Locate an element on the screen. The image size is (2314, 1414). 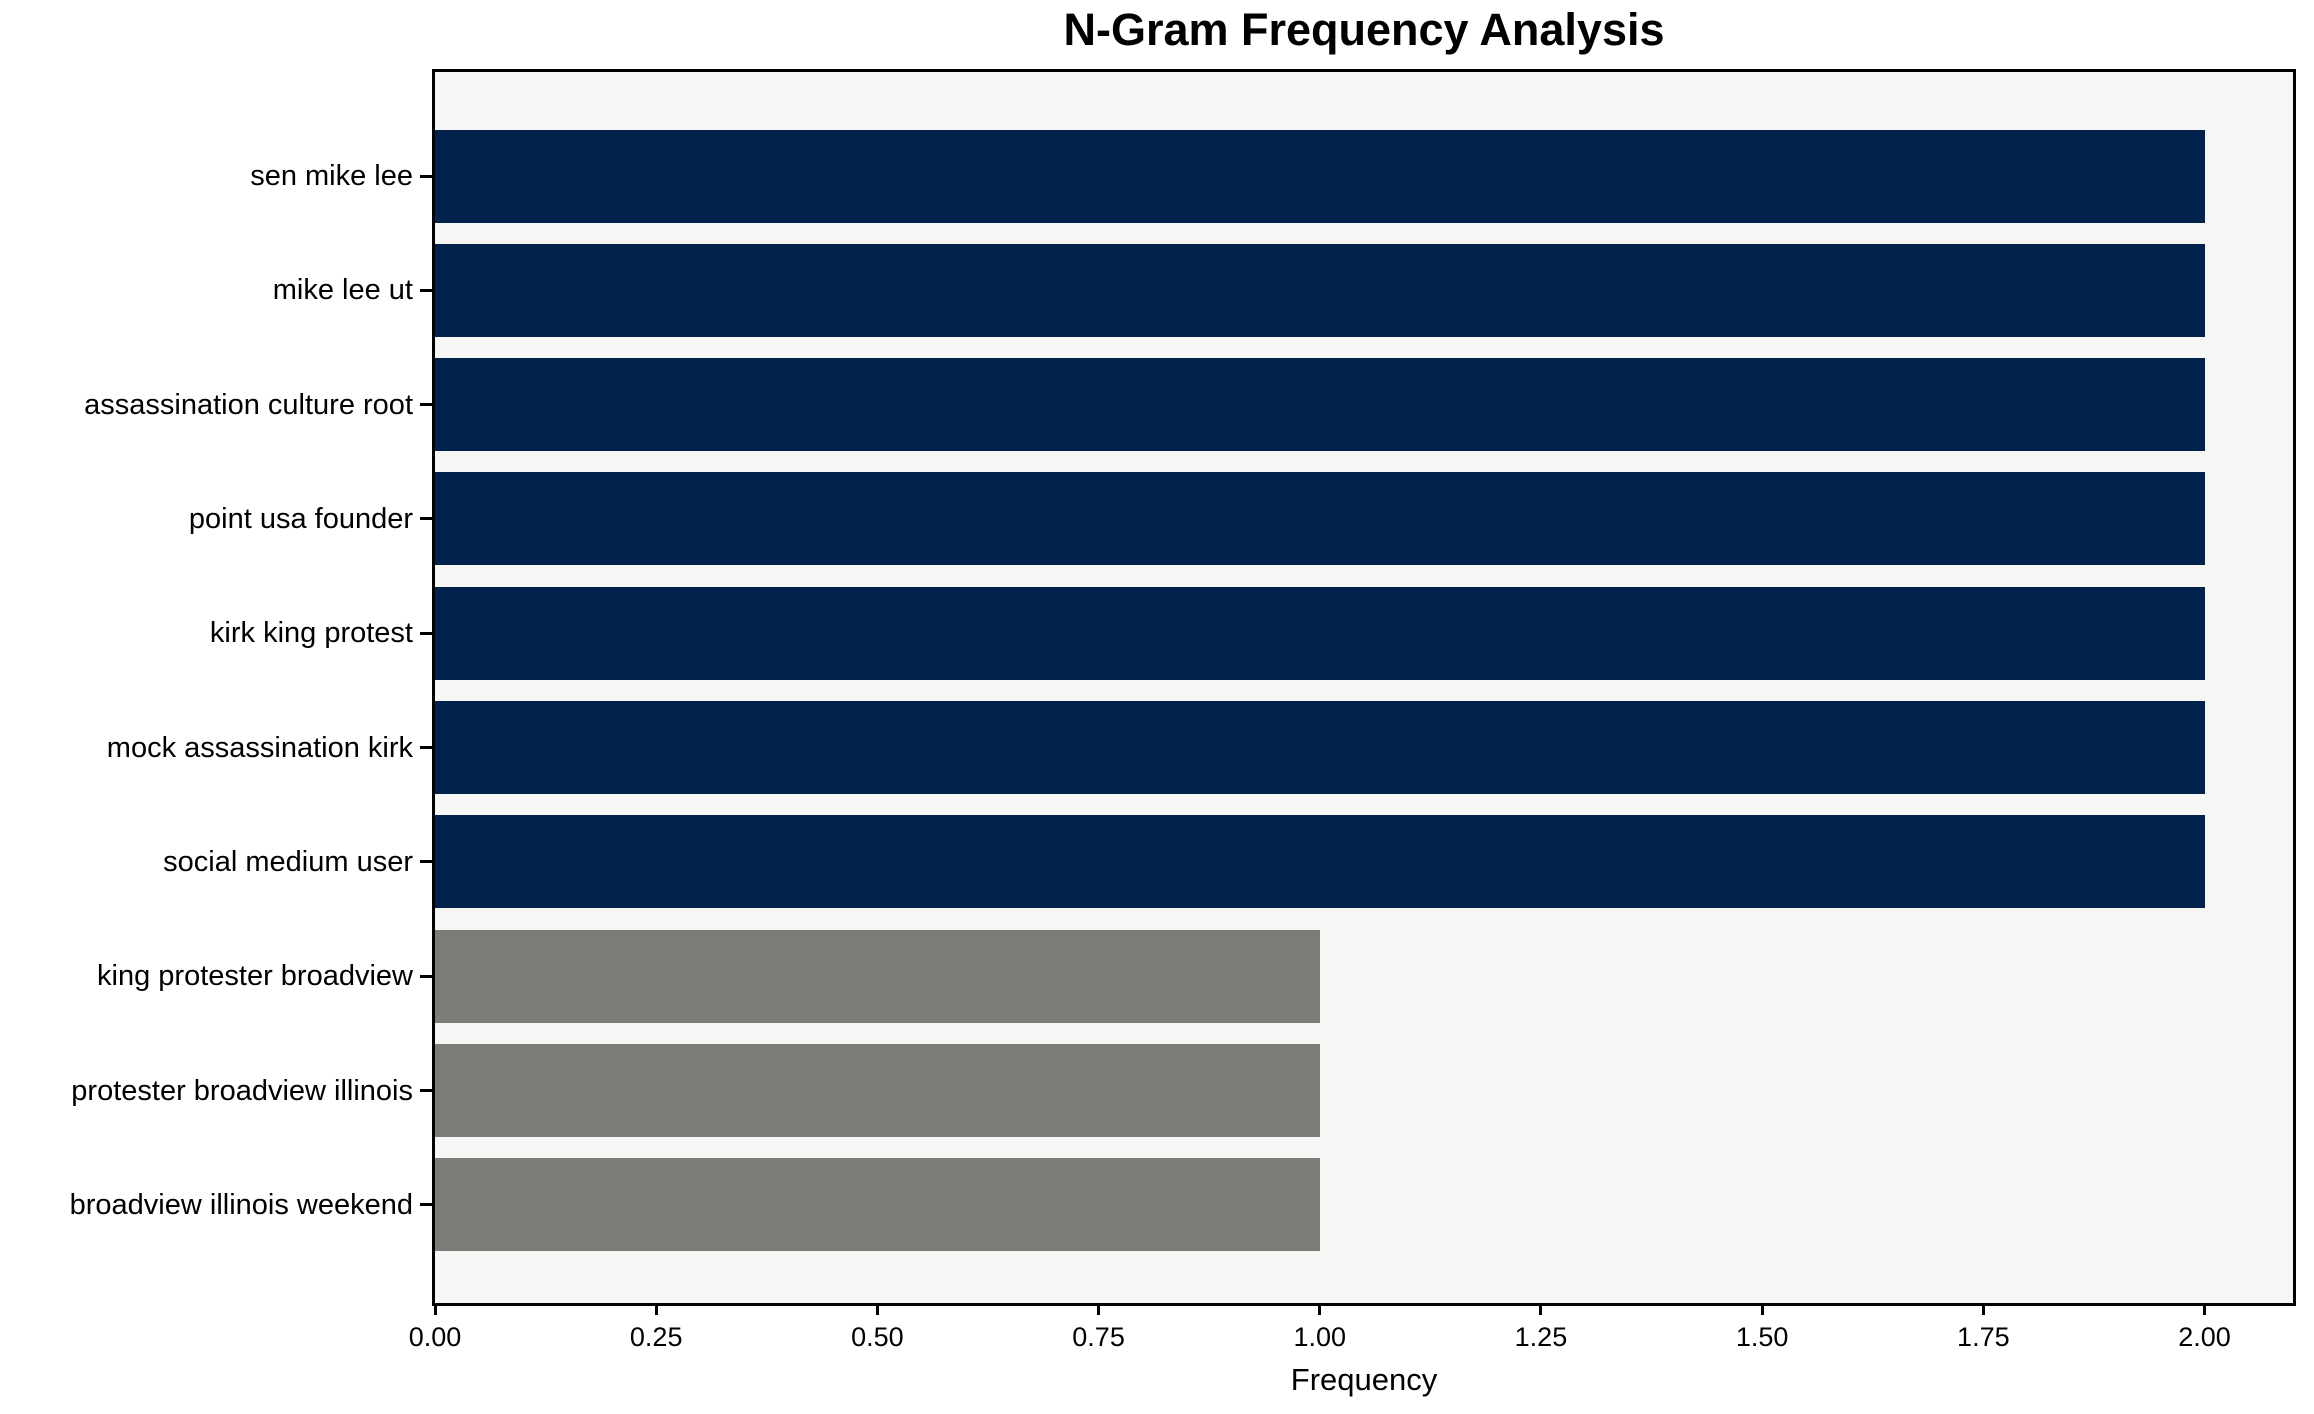
x-tick-label: 0.00 is located at coordinates (435, 1337).